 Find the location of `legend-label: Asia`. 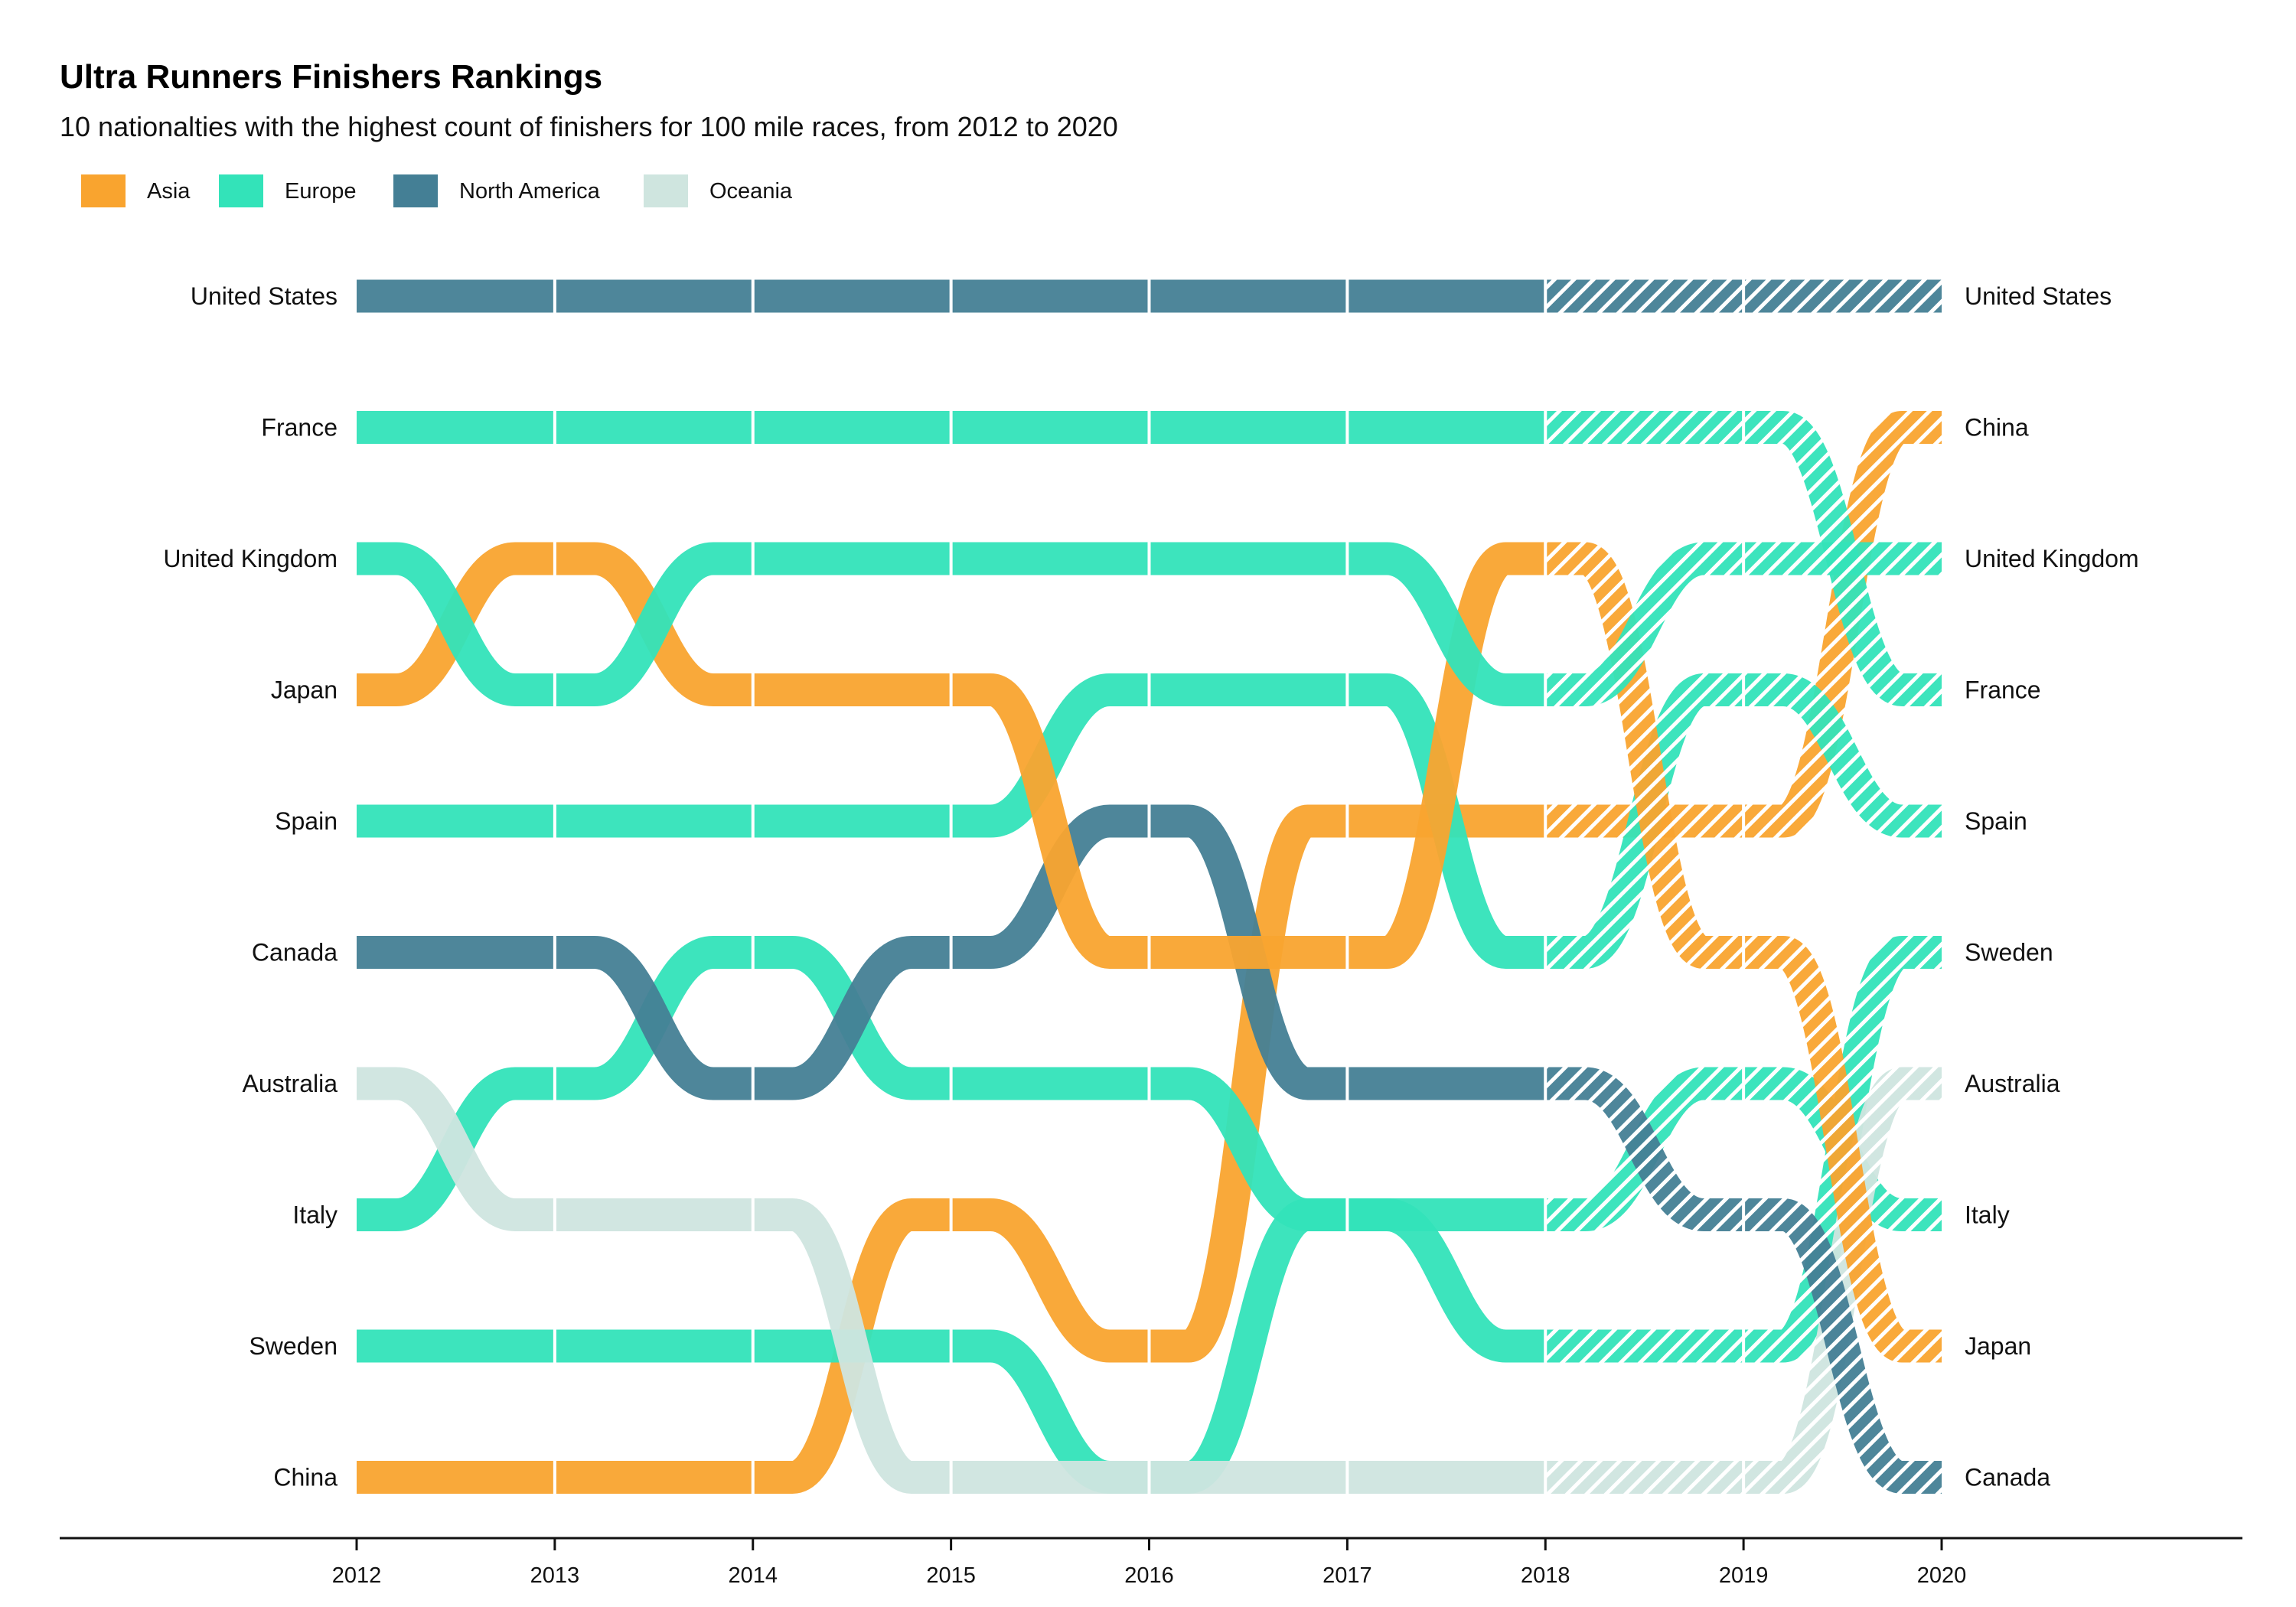

legend-label: Asia is located at coordinates (169, 191).